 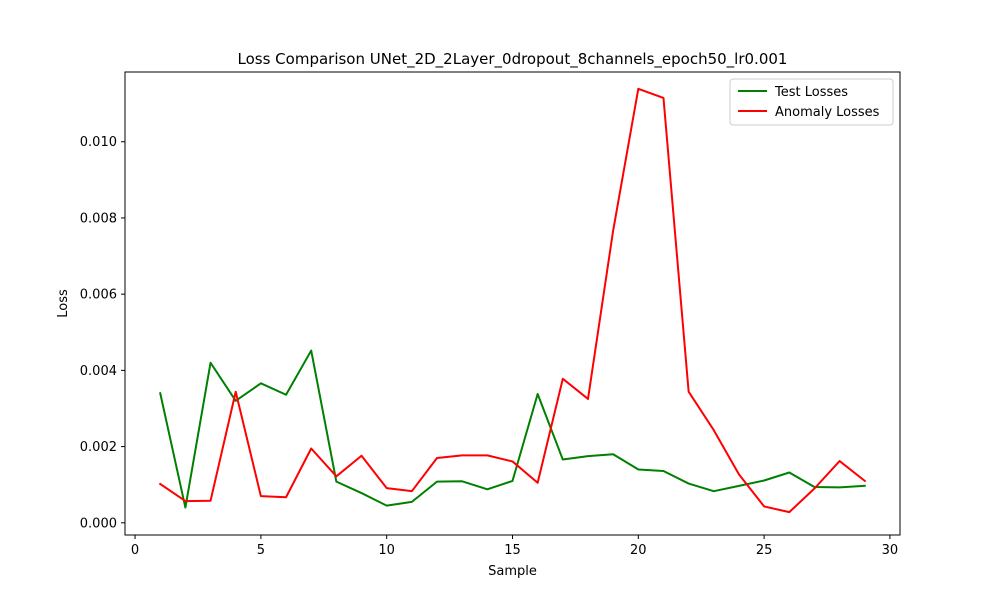 I want to click on x-tick-label: 30, so click(x=890, y=550).